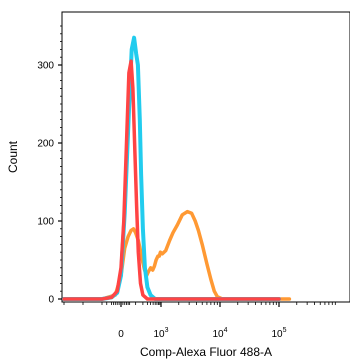 The height and width of the screenshot is (363, 350). What do you see at coordinates (160, 333) in the screenshot?
I see `x-tick-label: 10³` at bounding box center [160, 333].